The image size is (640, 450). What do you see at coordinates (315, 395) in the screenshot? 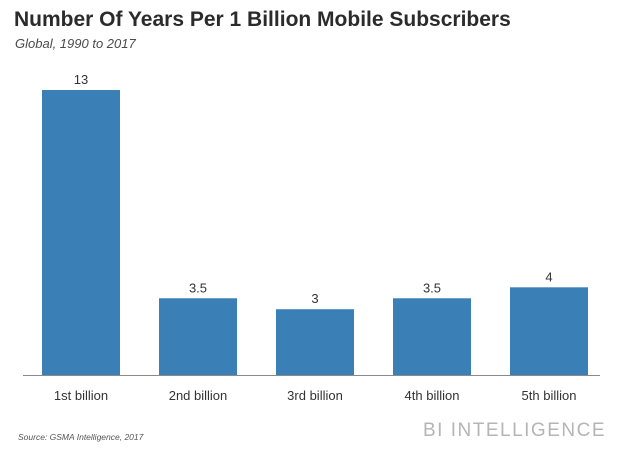
I see `x-tick-label: 3rd billion` at bounding box center [315, 395].